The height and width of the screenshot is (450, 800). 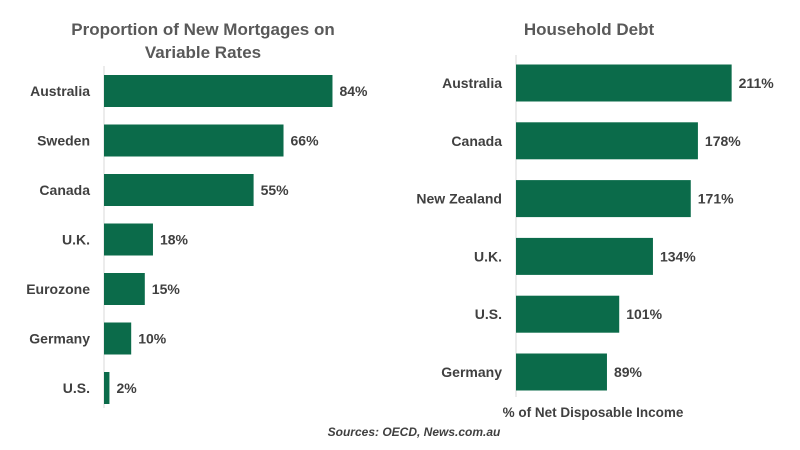 What do you see at coordinates (459, 199) in the screenshot?
I see `category-label: New Zealand` at bounding box center [459, 199].